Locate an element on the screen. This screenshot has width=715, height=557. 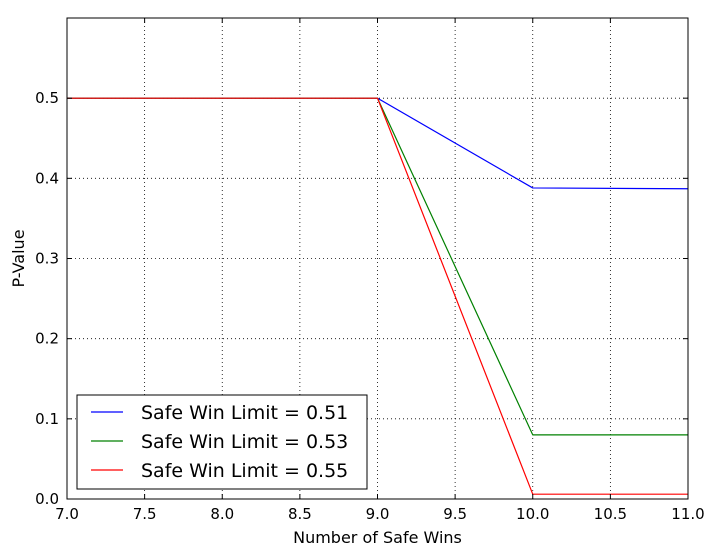
legend-label-series-0: Safe Win Limit = 0.51 is located at coordinates (244, 413).